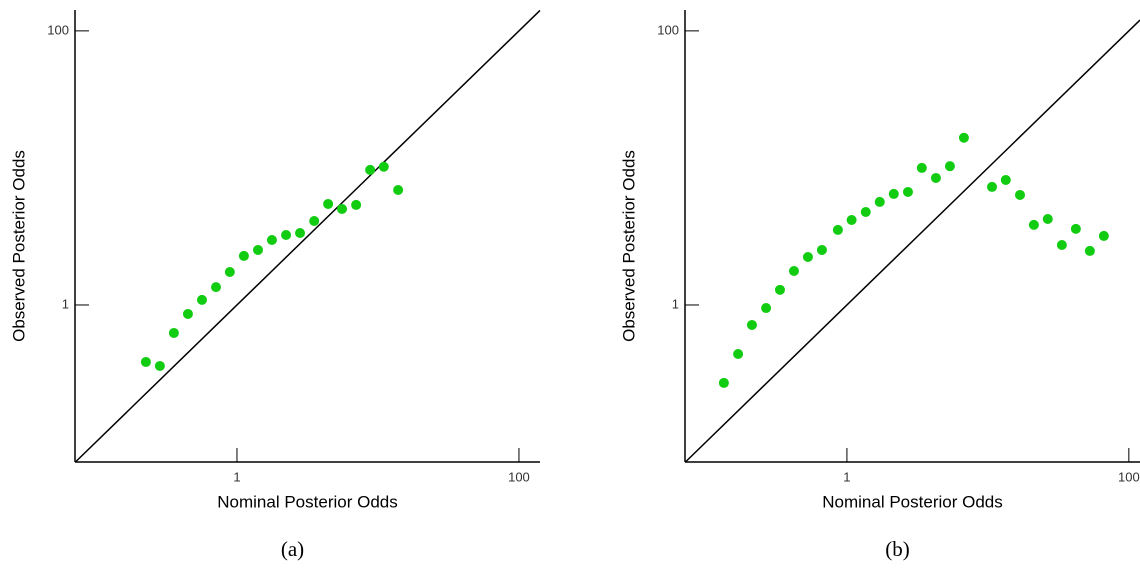 The width and height of the screenshot is (1140, 571). Describe the element at coordinates (897, 549) in the screenshot. I see `caption: (b)` at that location.